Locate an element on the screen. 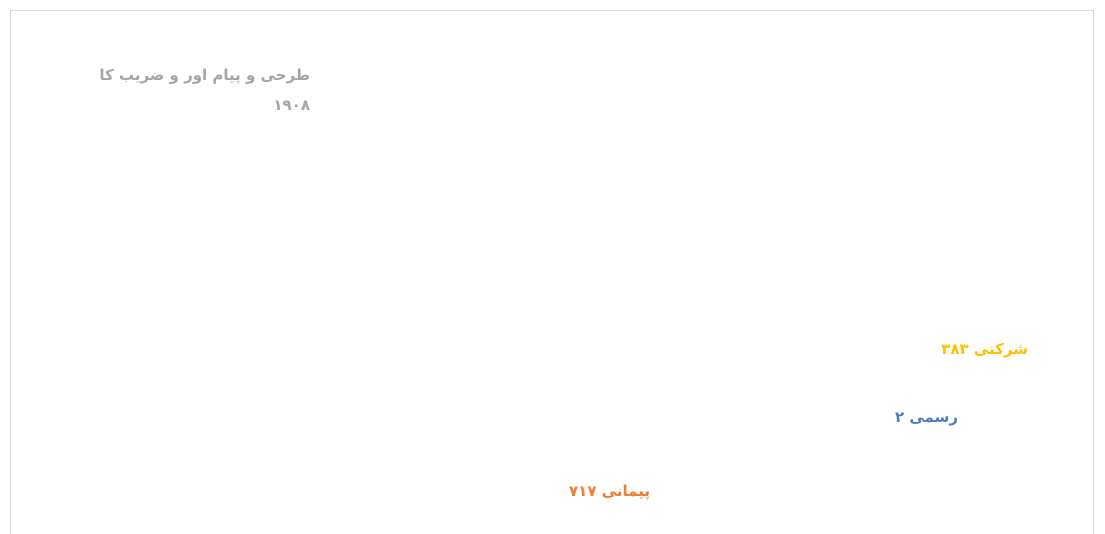  data-label: پیمانی ۷۱۷ is located at coordinates (609, 491).